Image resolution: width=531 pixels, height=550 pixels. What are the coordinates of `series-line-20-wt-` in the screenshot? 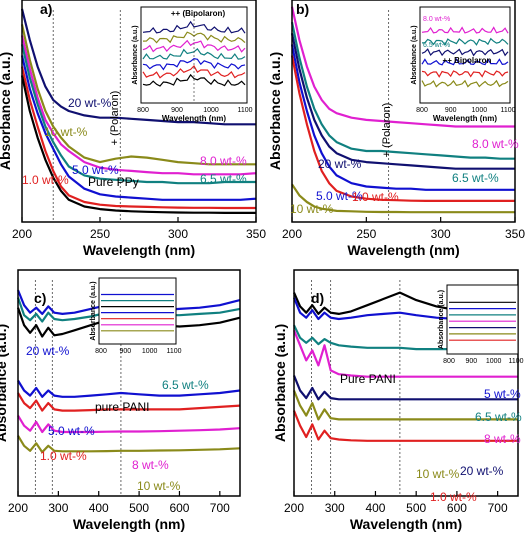 It's located at (138, 67).